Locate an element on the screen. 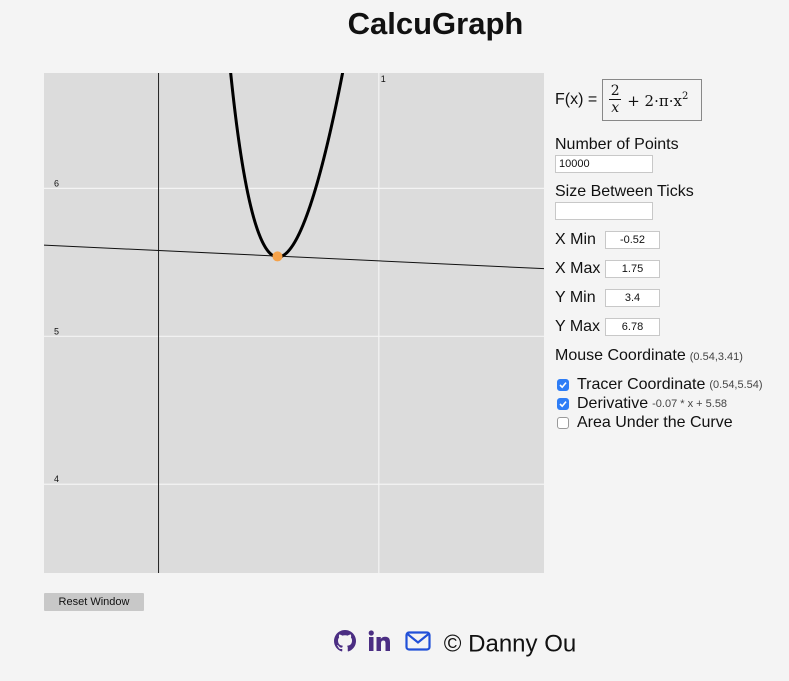 Image resolution: width=789 pixels, height=681 pixels. linkedin-icon is located at coordinates (380, 644).